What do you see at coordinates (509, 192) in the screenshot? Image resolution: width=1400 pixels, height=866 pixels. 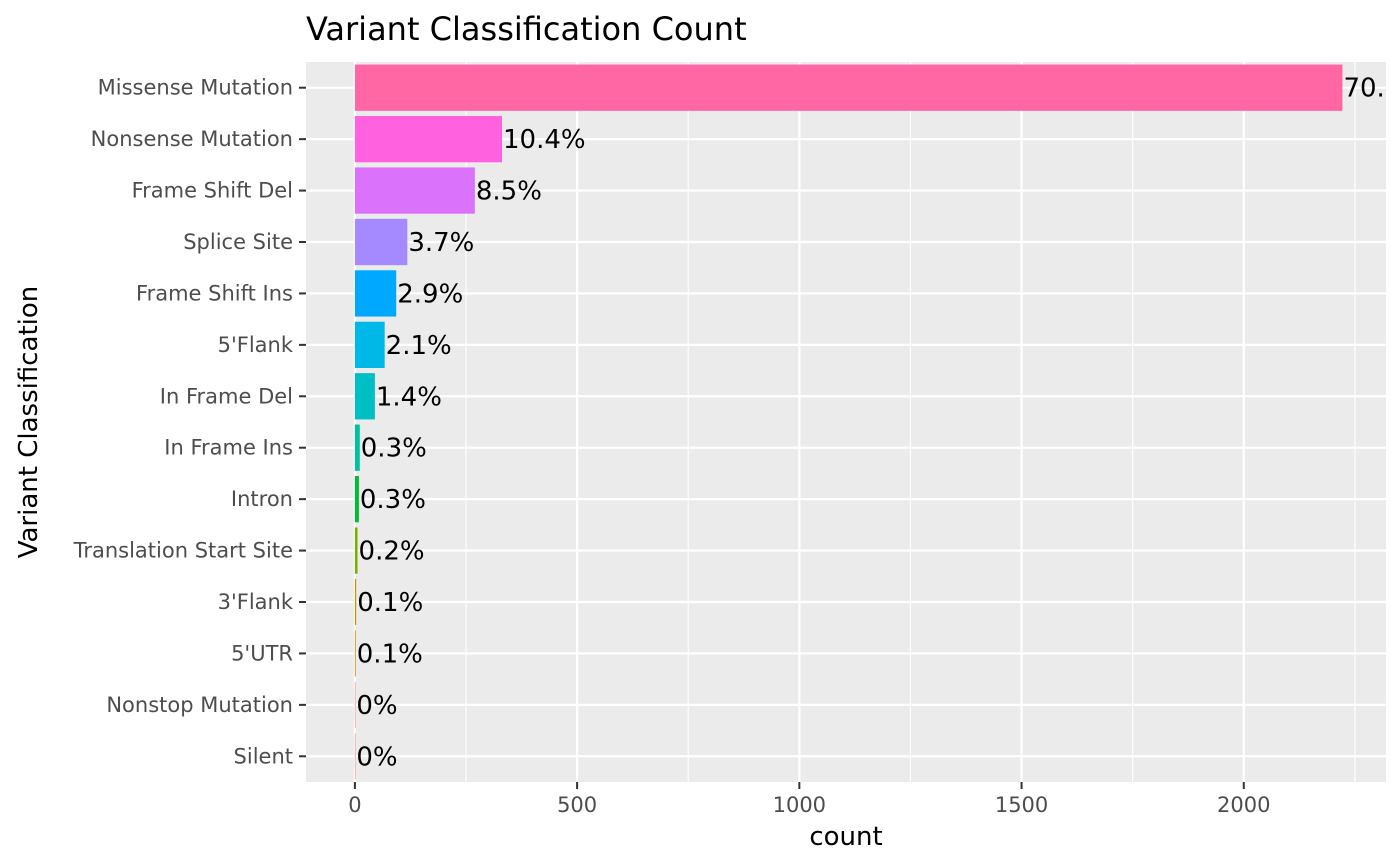 I see `data-label: 8.5%` at bounding box center [509, 192].